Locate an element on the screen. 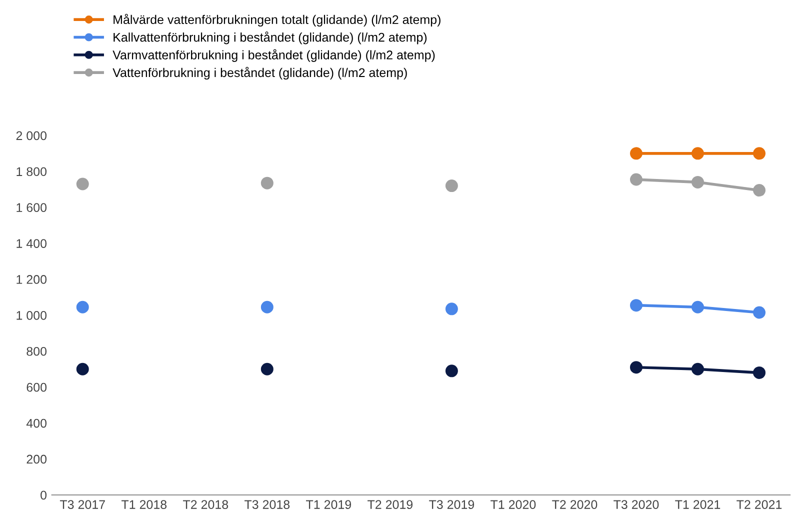  x-tick-label: T2 2020 is located at coordinates (575, 504).